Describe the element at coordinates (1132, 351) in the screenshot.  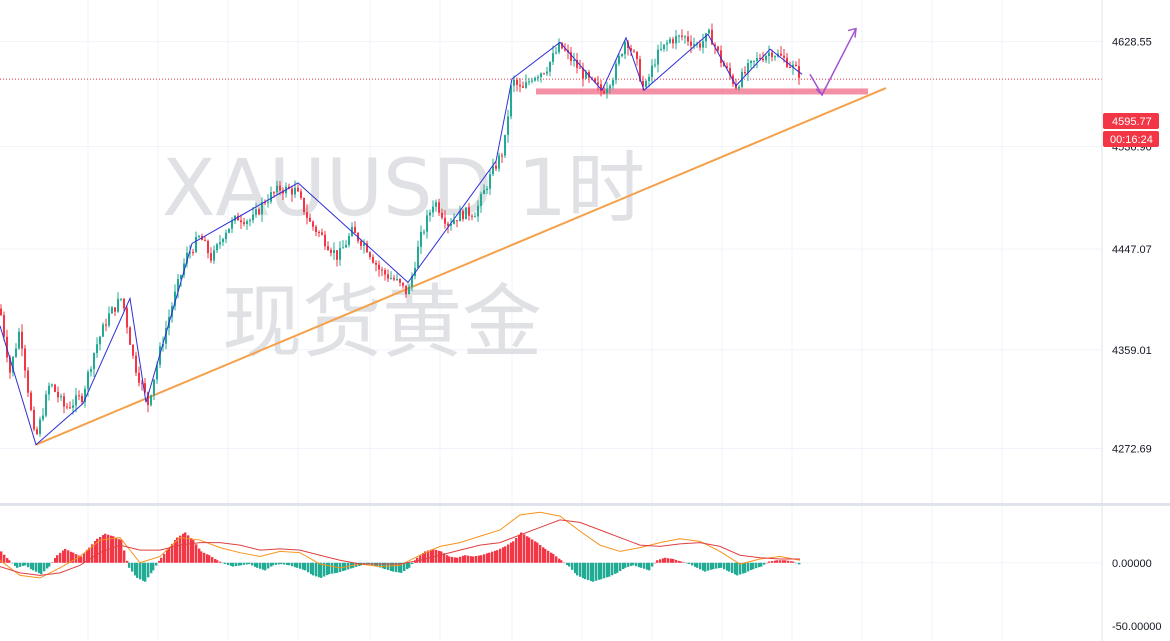
I see `price-tick-label: 4359.01` at that location.